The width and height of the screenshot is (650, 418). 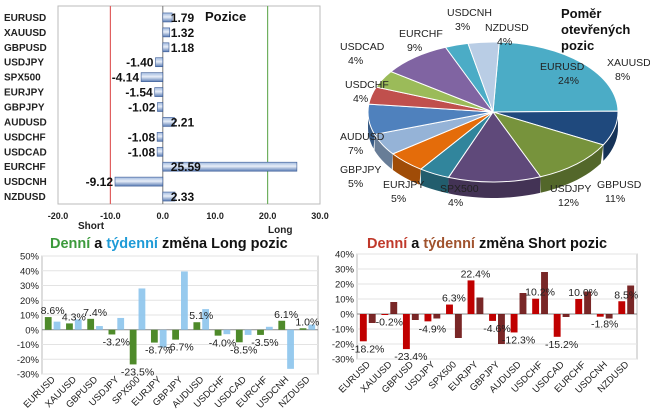 What do you see at coordinates (581, 13) in the screenshot?
I see `pie-title-line: Poměr` at bounding box center [581, 13].